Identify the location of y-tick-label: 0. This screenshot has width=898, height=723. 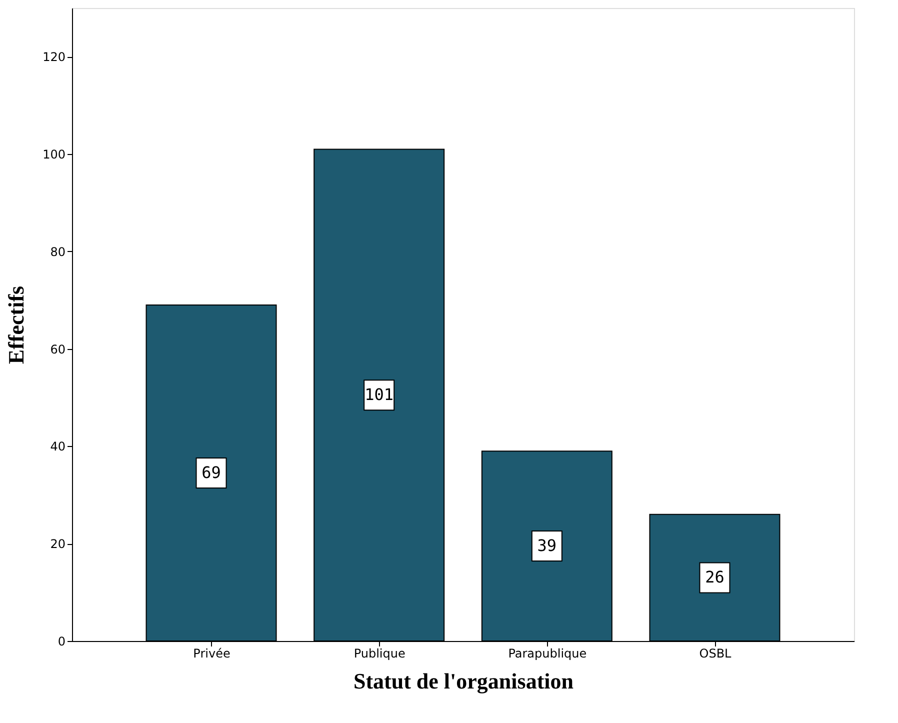
(62, 641).